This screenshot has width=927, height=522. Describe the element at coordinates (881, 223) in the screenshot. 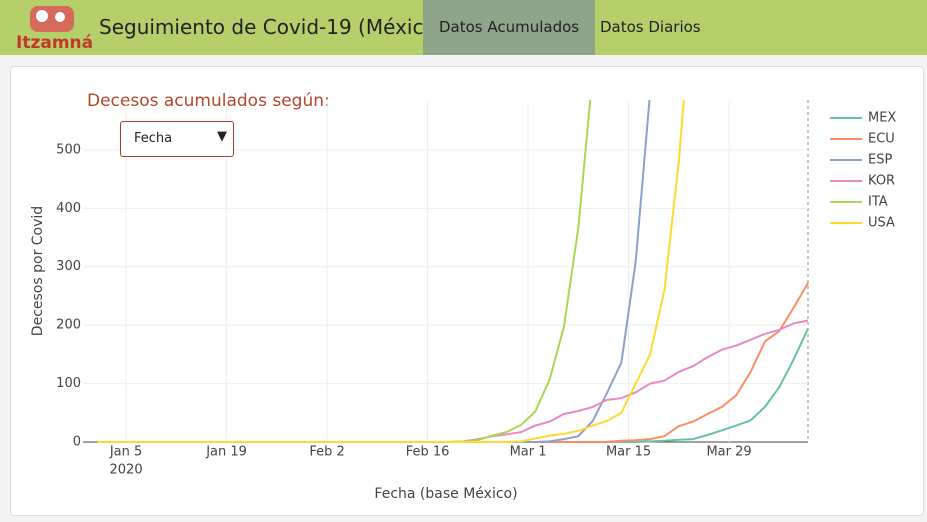

I see `legend-label: USA` at that location.